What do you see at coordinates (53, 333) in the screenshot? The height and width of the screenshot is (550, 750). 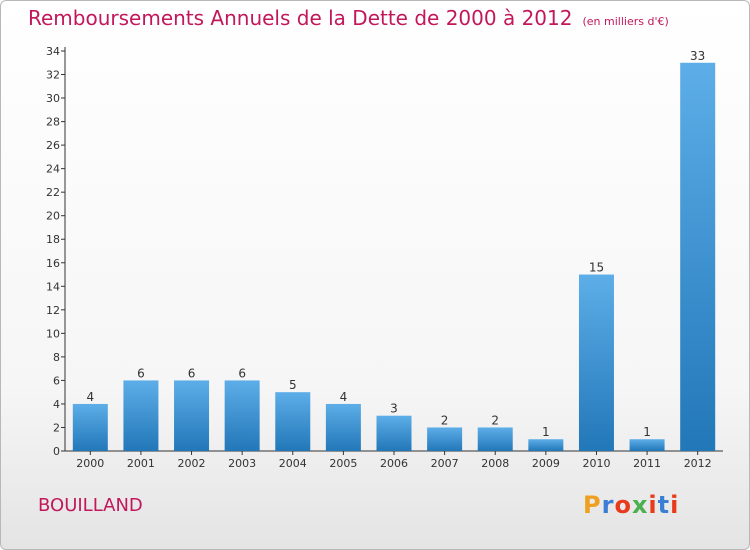 I see `y-tick-label: 10` at bounding box center [53, 333].